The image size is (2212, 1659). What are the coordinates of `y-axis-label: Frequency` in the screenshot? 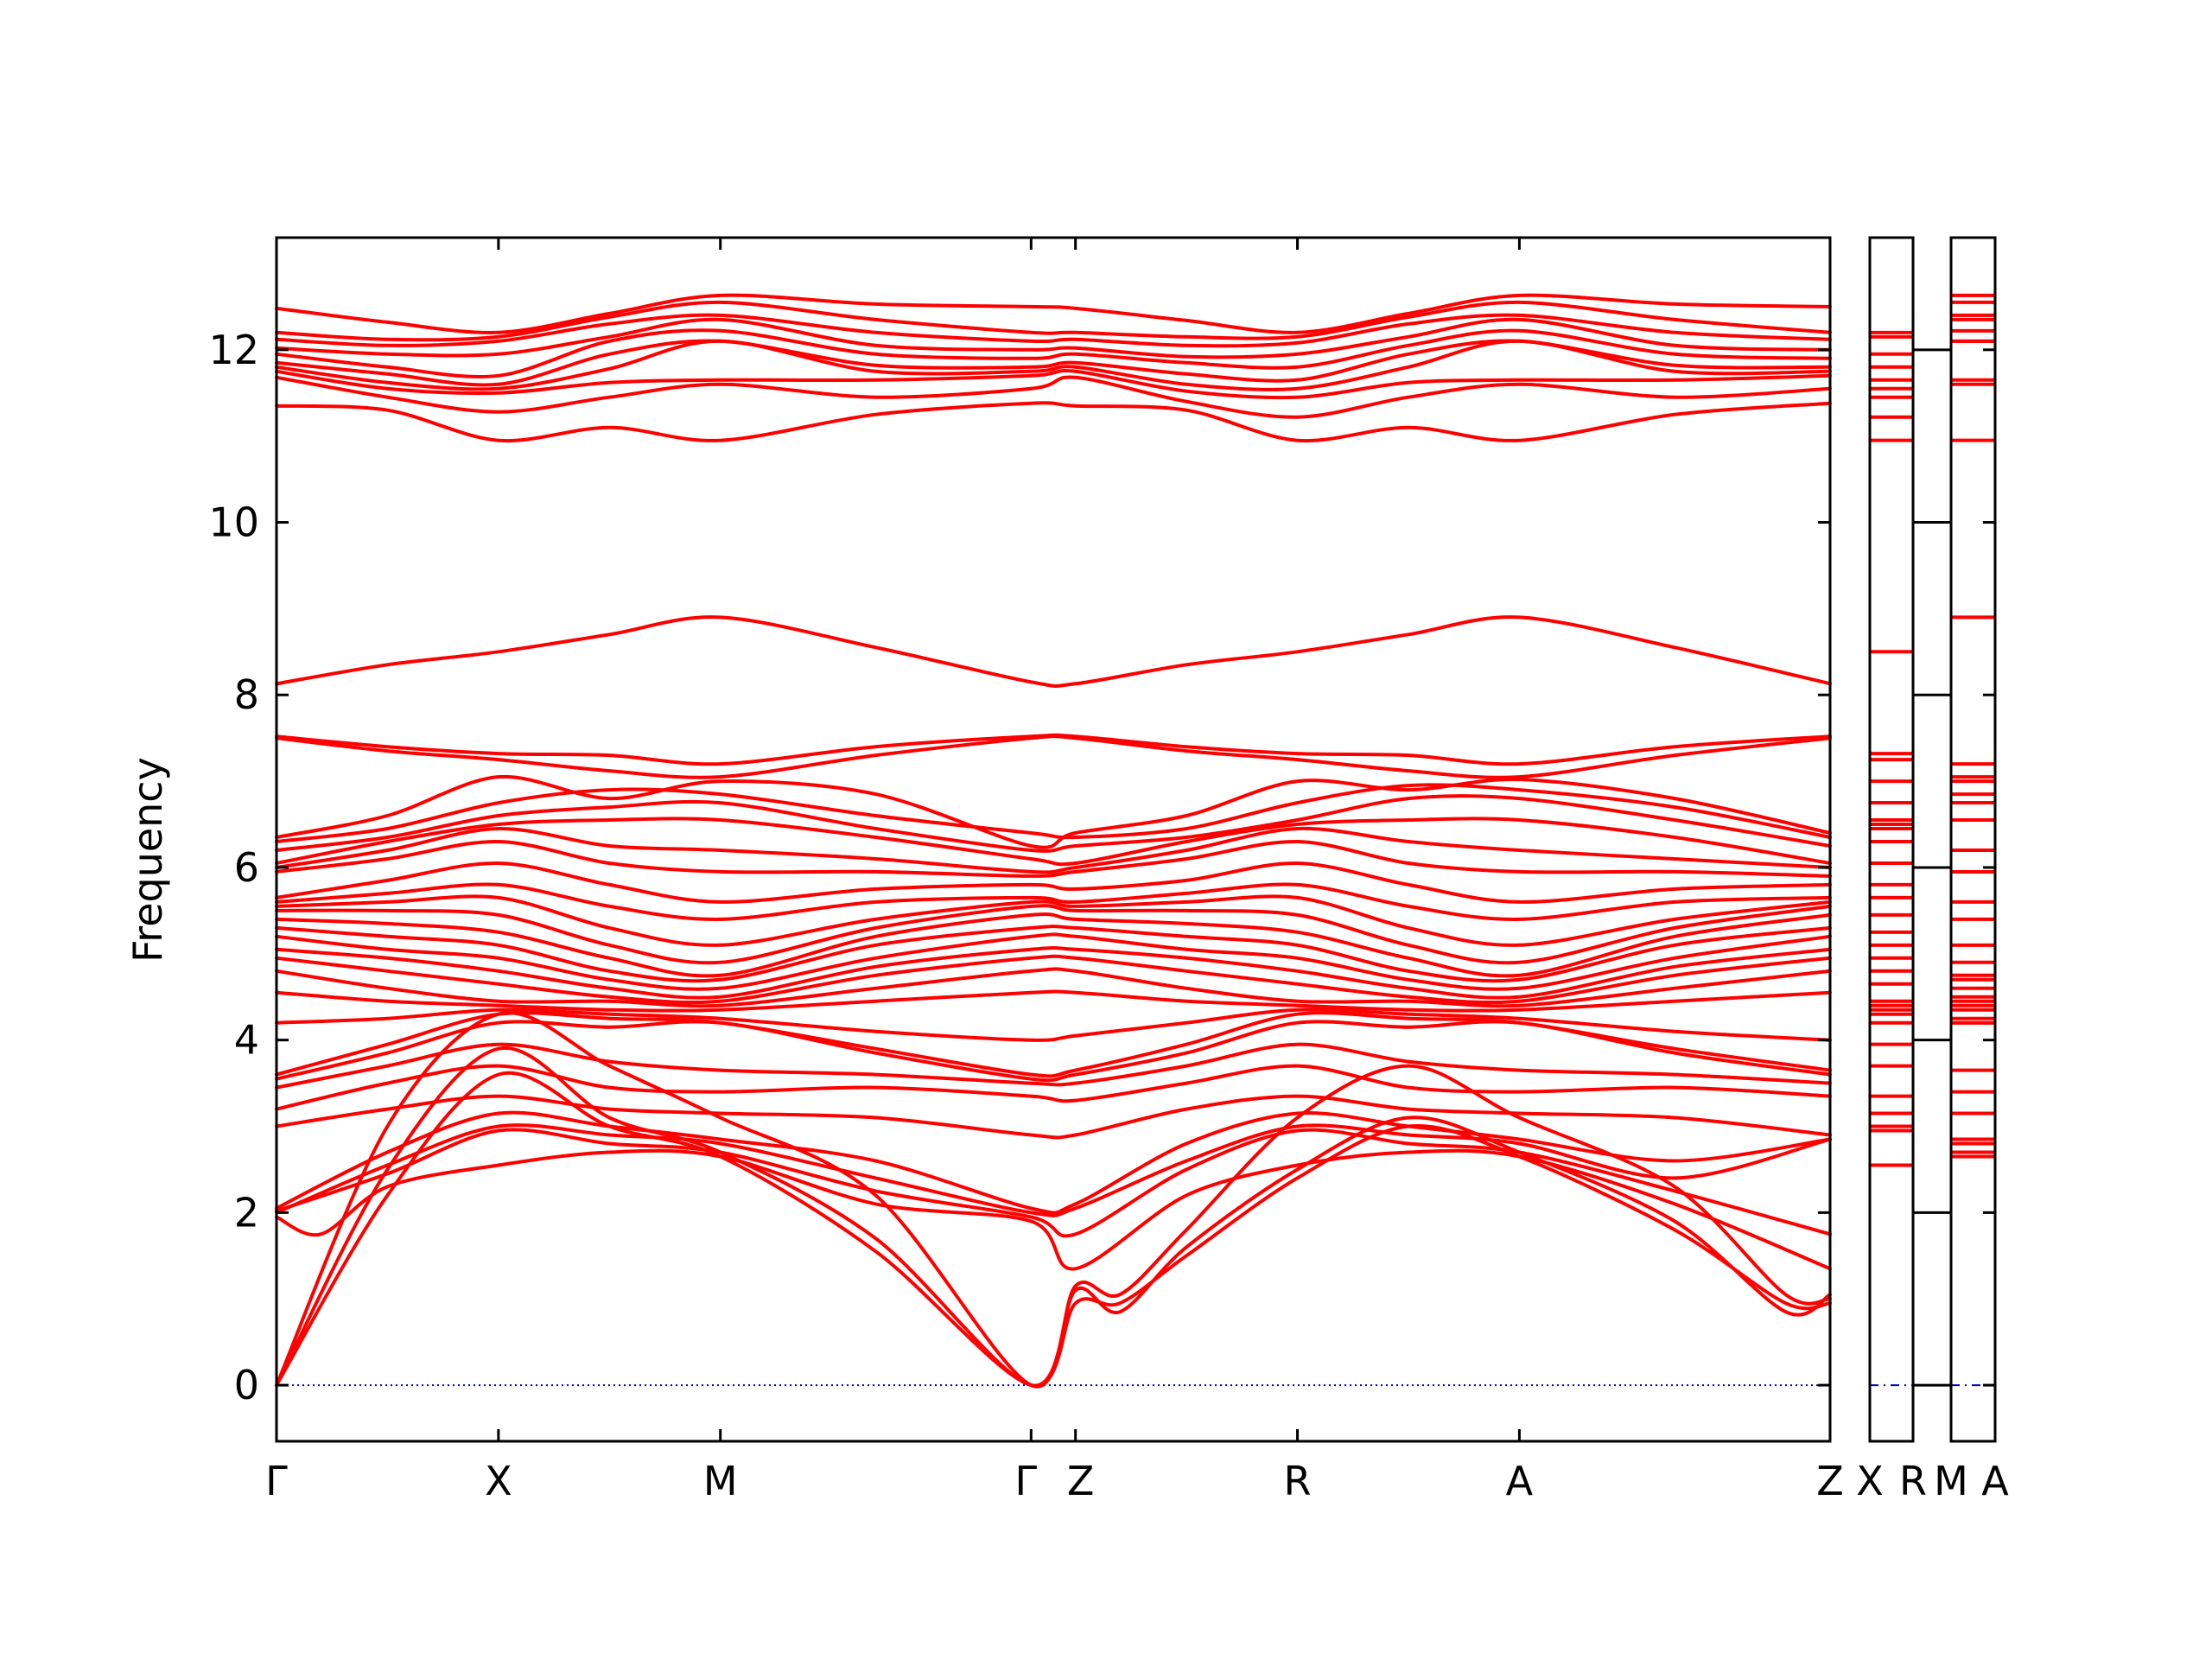 It's located at (147, 860).